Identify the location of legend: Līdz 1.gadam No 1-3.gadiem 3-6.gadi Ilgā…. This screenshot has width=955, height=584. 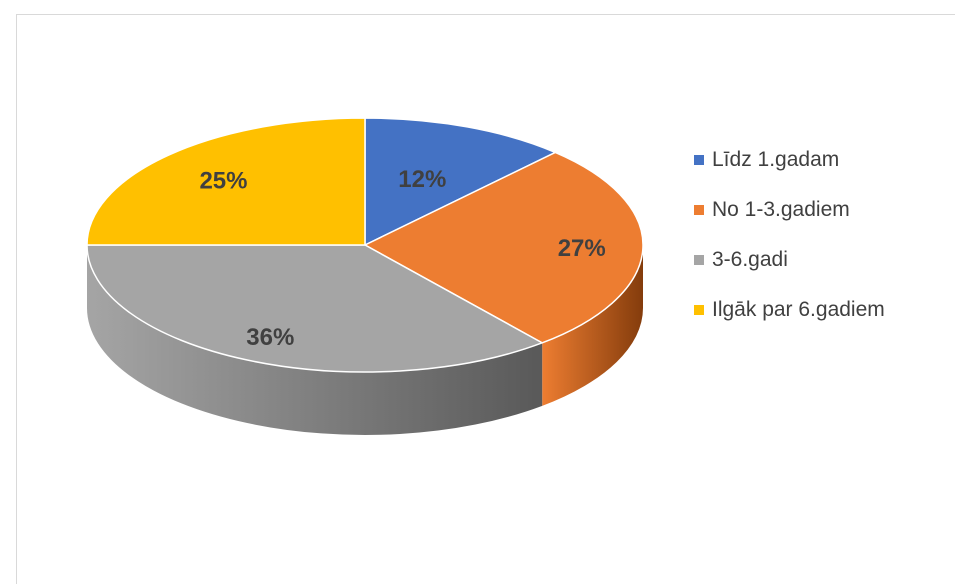
(789, 235).